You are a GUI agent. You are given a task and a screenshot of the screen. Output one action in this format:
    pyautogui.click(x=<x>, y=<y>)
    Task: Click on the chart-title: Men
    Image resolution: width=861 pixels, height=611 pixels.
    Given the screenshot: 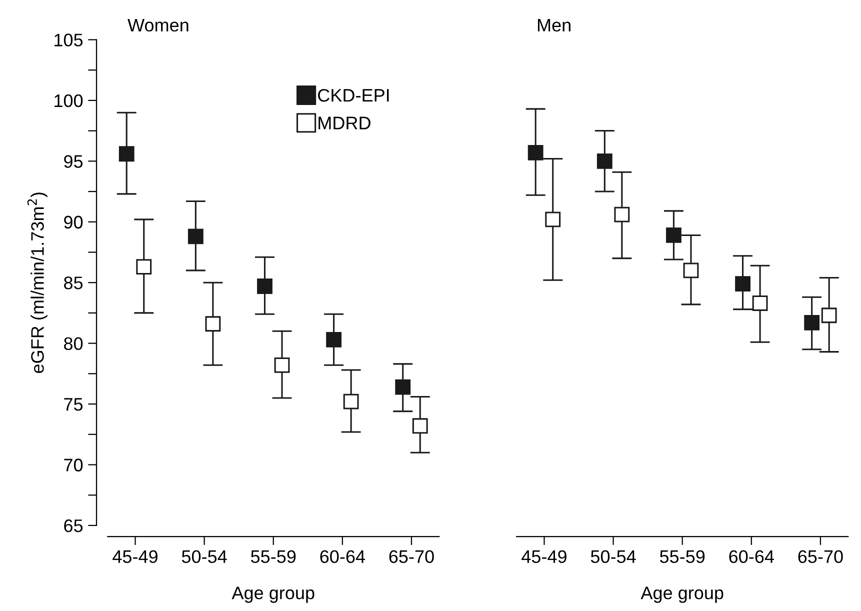 What is the action you would take?
    pyautogui.click(x=554, y=25)
    